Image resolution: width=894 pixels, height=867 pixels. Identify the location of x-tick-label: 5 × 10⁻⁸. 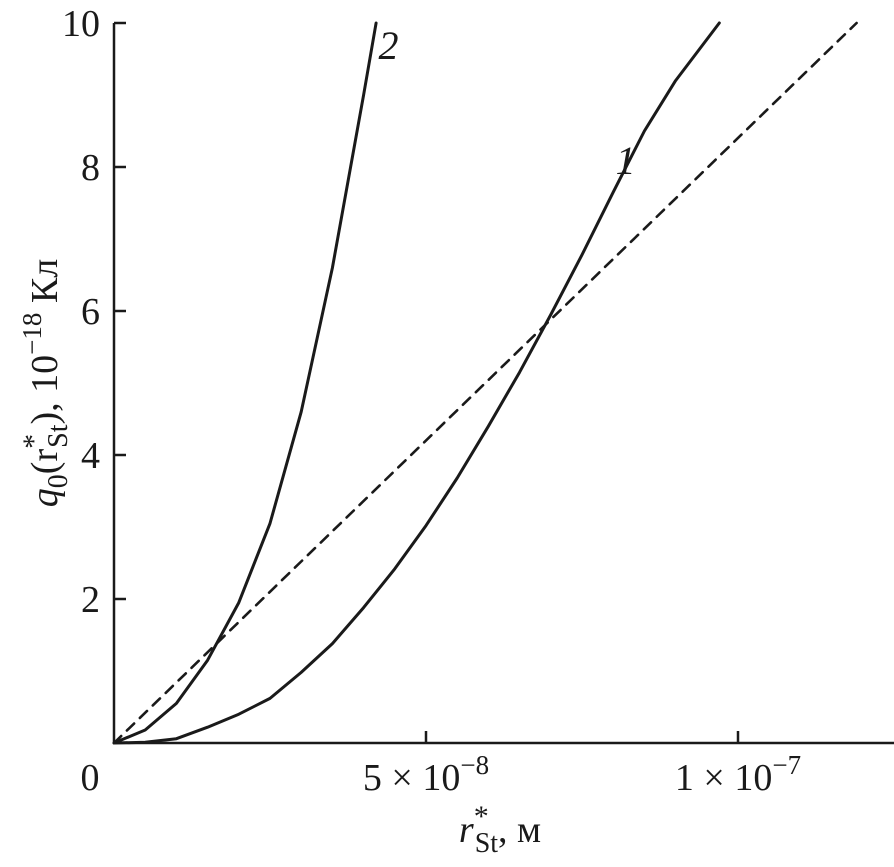
(426, 774).